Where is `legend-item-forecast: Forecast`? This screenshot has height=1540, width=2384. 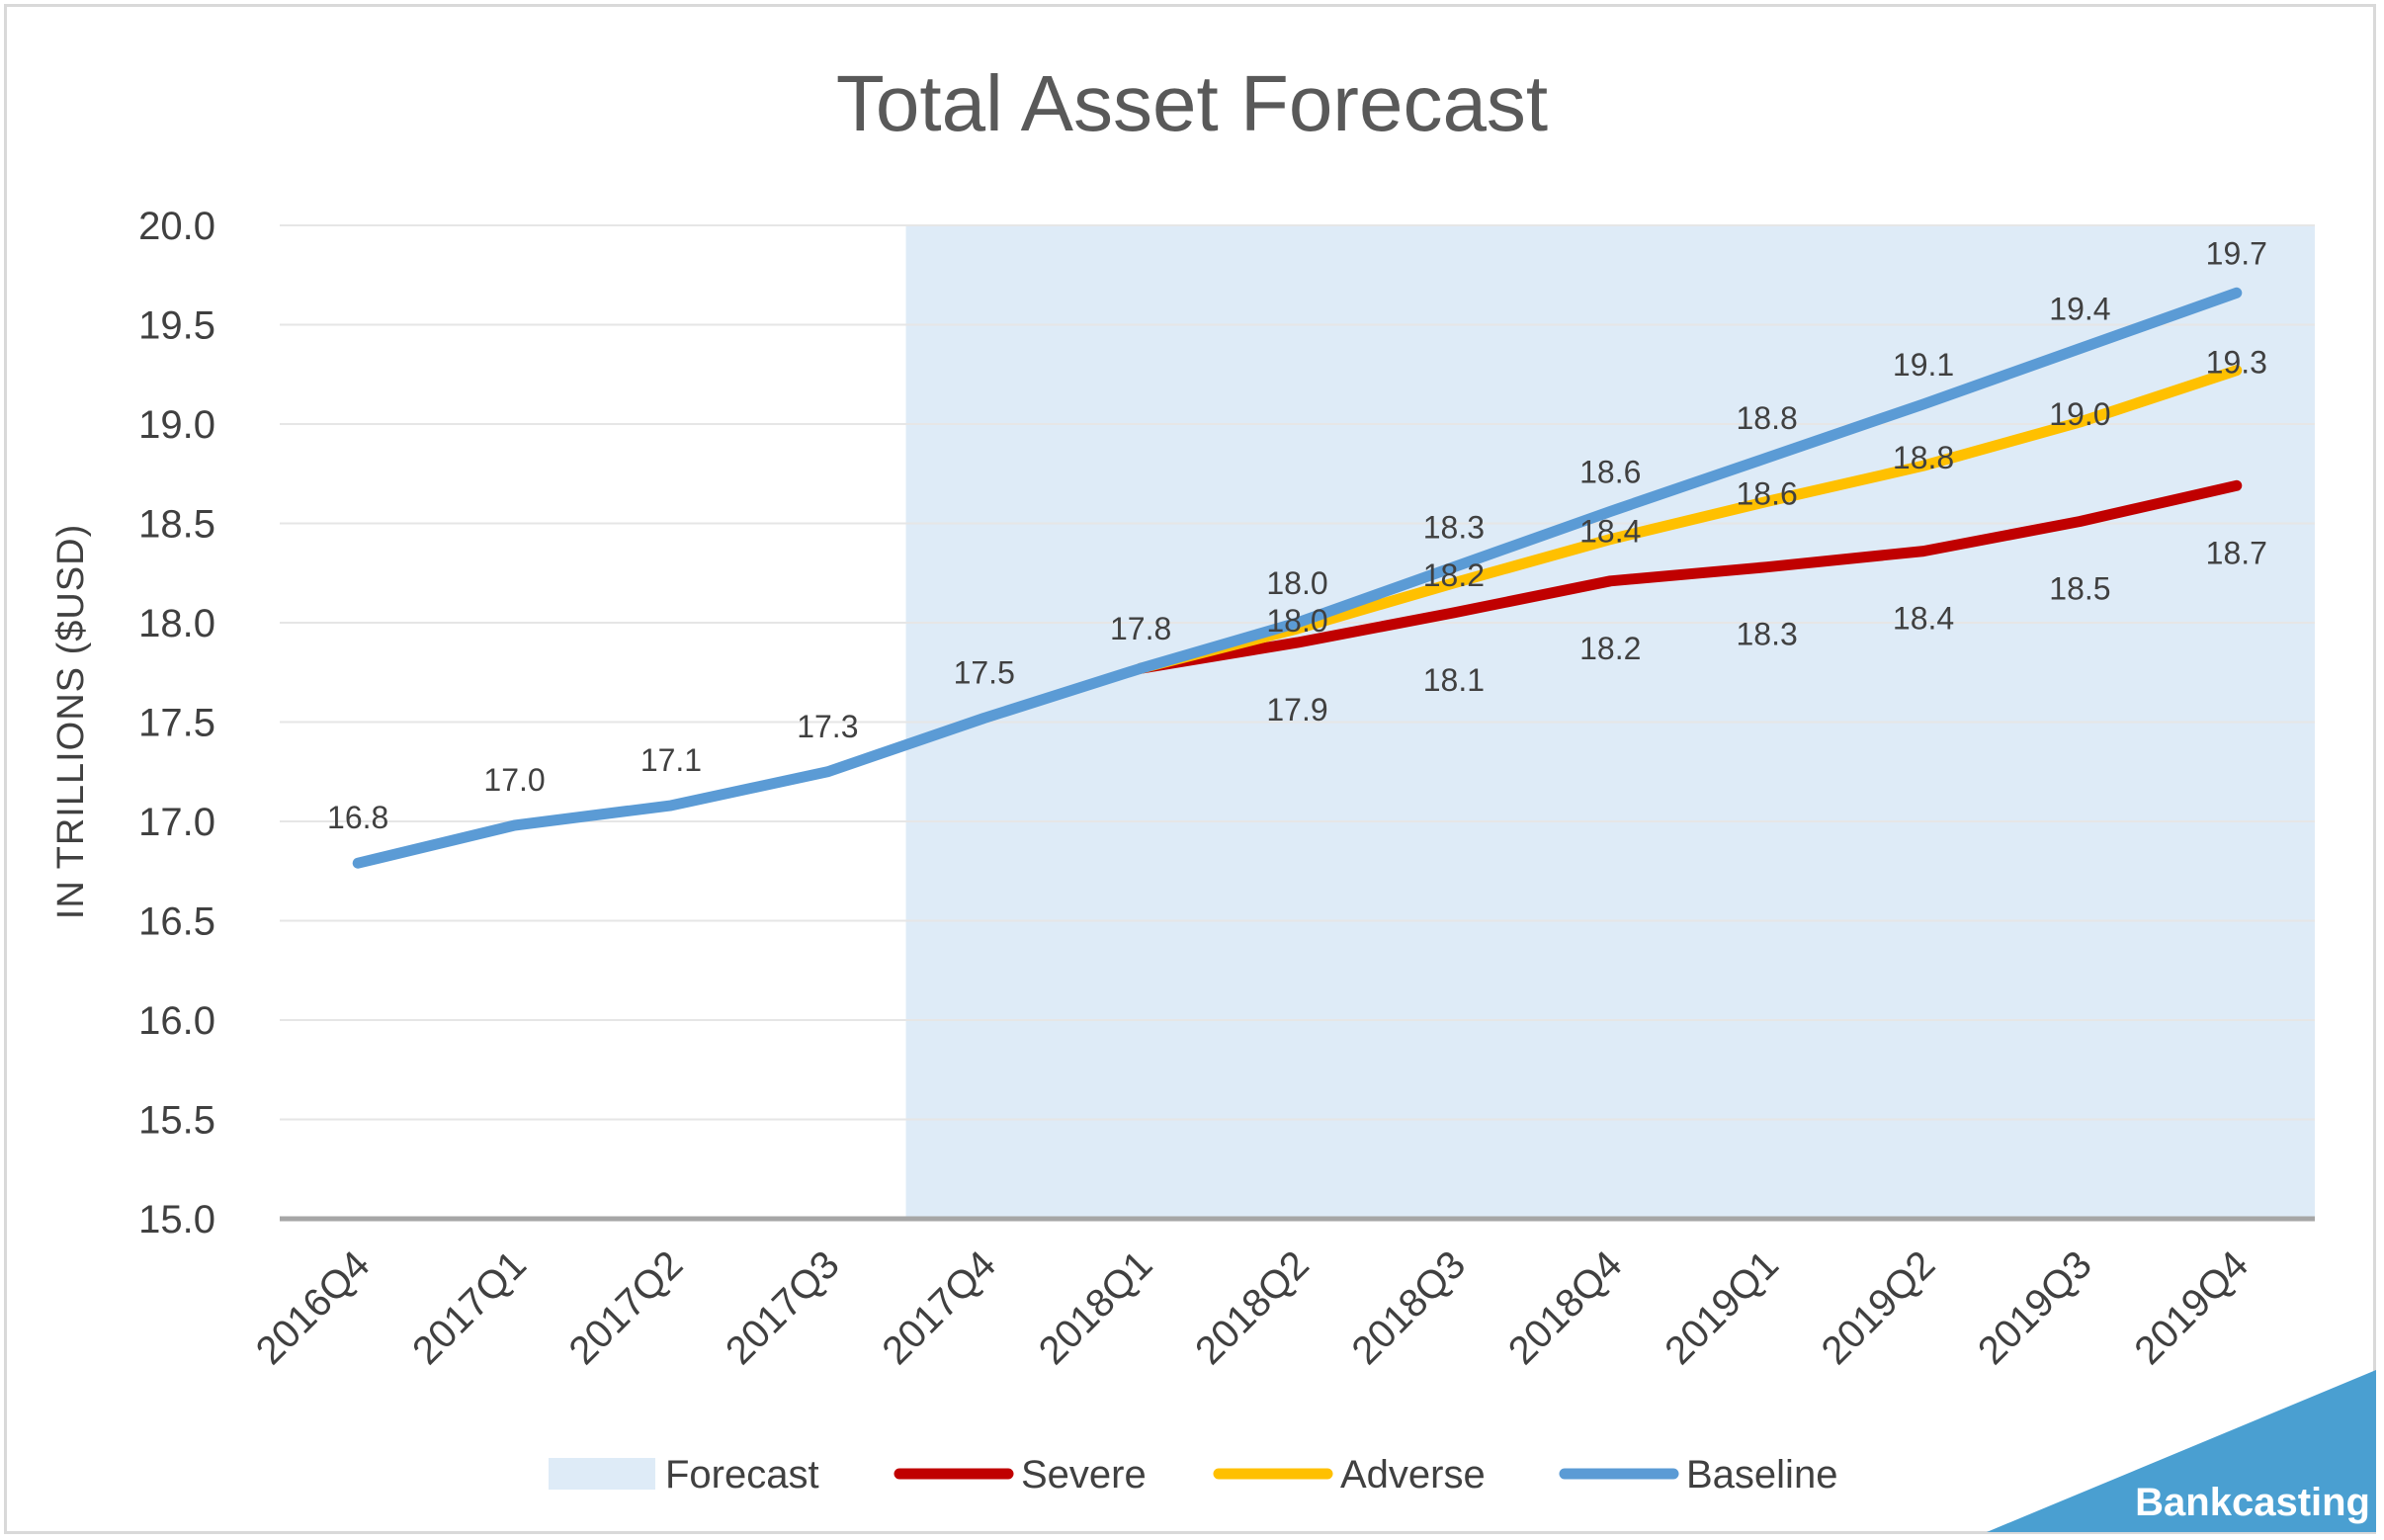
legend-item-forecast: Forecast is located at coordinates (684, 1475).